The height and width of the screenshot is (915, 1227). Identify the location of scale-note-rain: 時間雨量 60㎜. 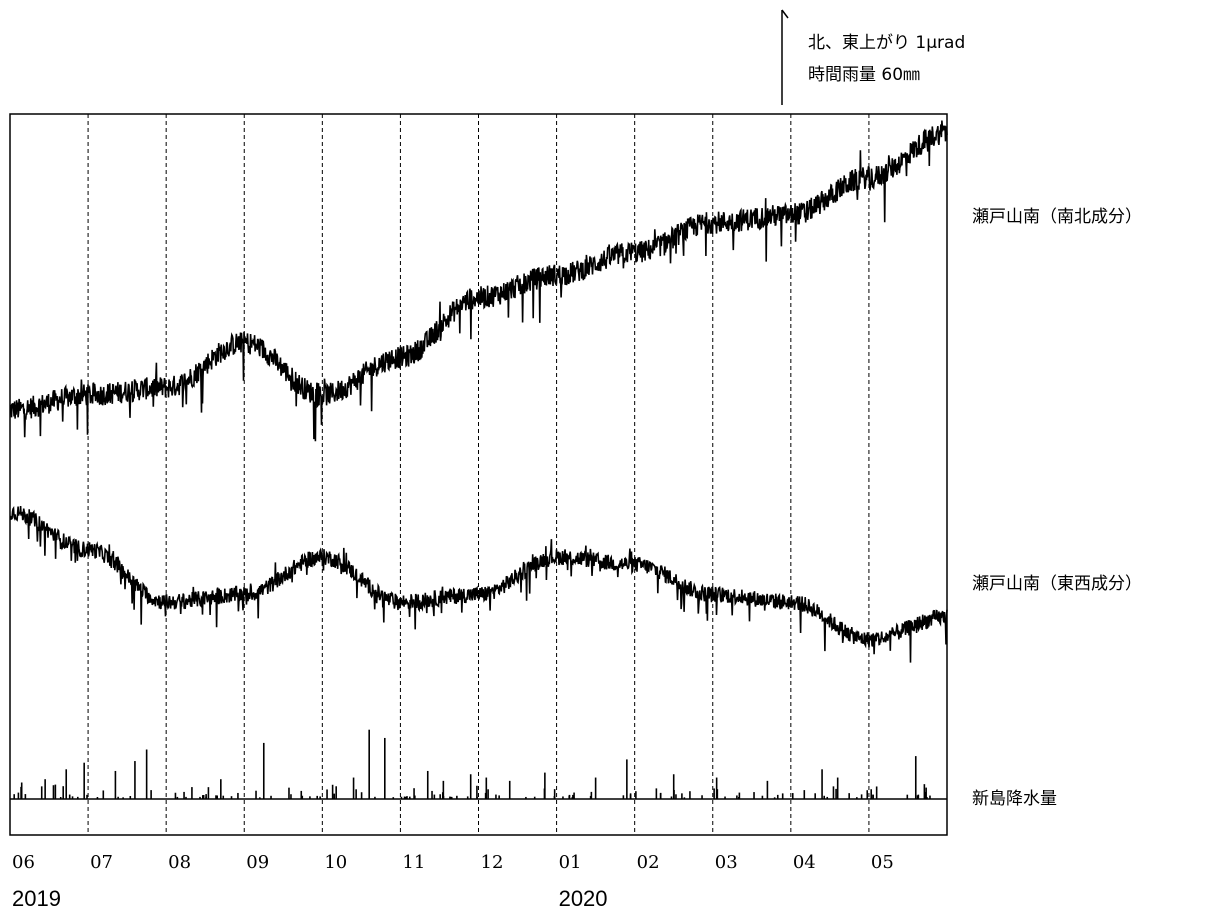
(864, 75).